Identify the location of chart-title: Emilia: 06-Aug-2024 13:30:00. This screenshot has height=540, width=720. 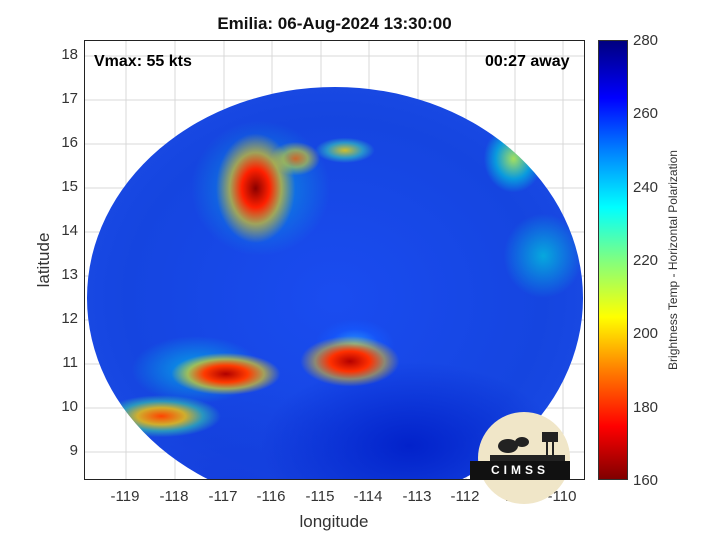
(334, 23).